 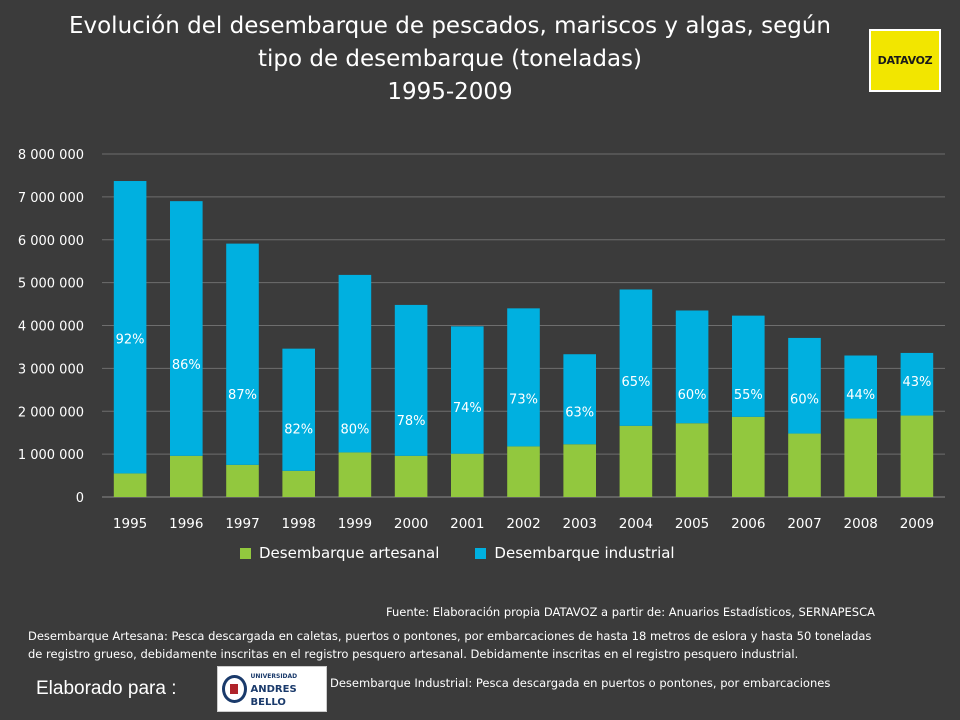 I want to click on data-label: 82%, so click(x=298, y=429).